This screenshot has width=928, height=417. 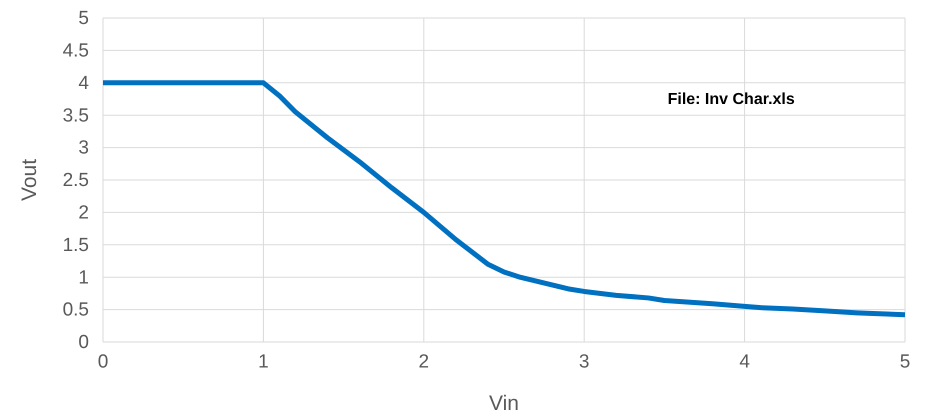 I want to click on y-tick-label: 2, so click(x=83, y=213).